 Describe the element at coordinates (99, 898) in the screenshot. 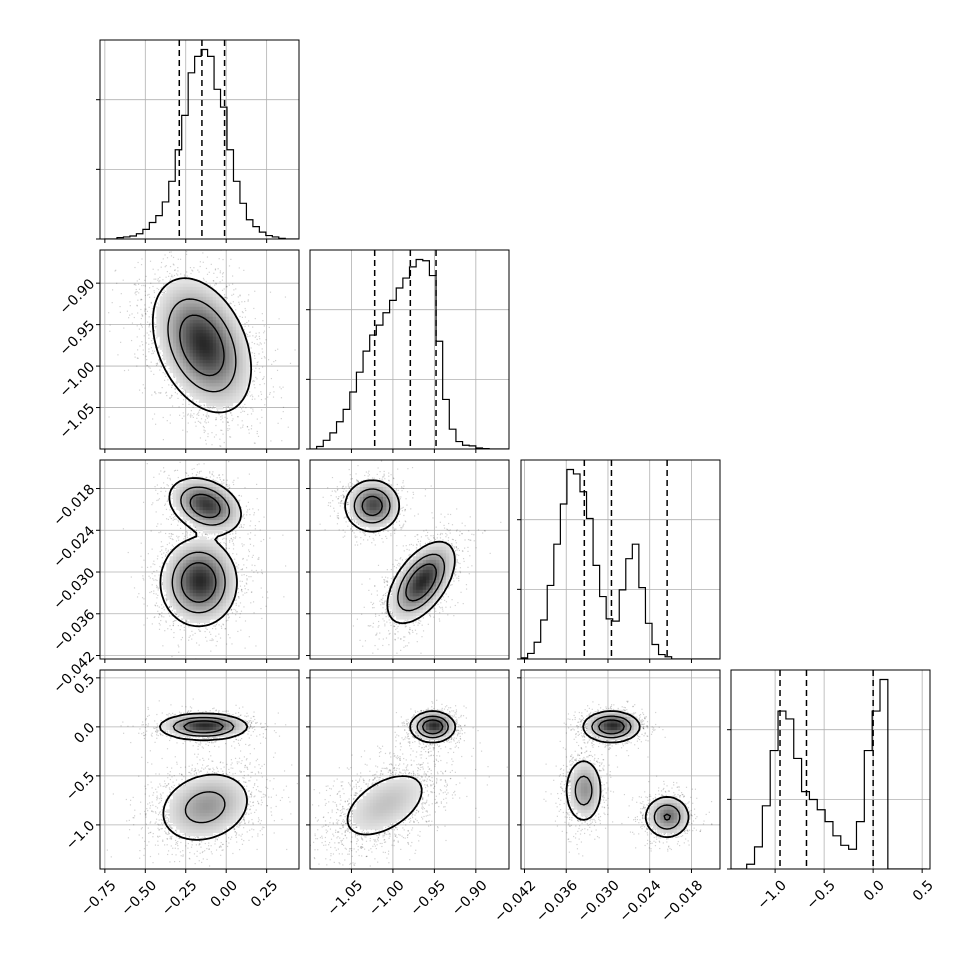

I see `x-tick-label: −0.75` at that location.